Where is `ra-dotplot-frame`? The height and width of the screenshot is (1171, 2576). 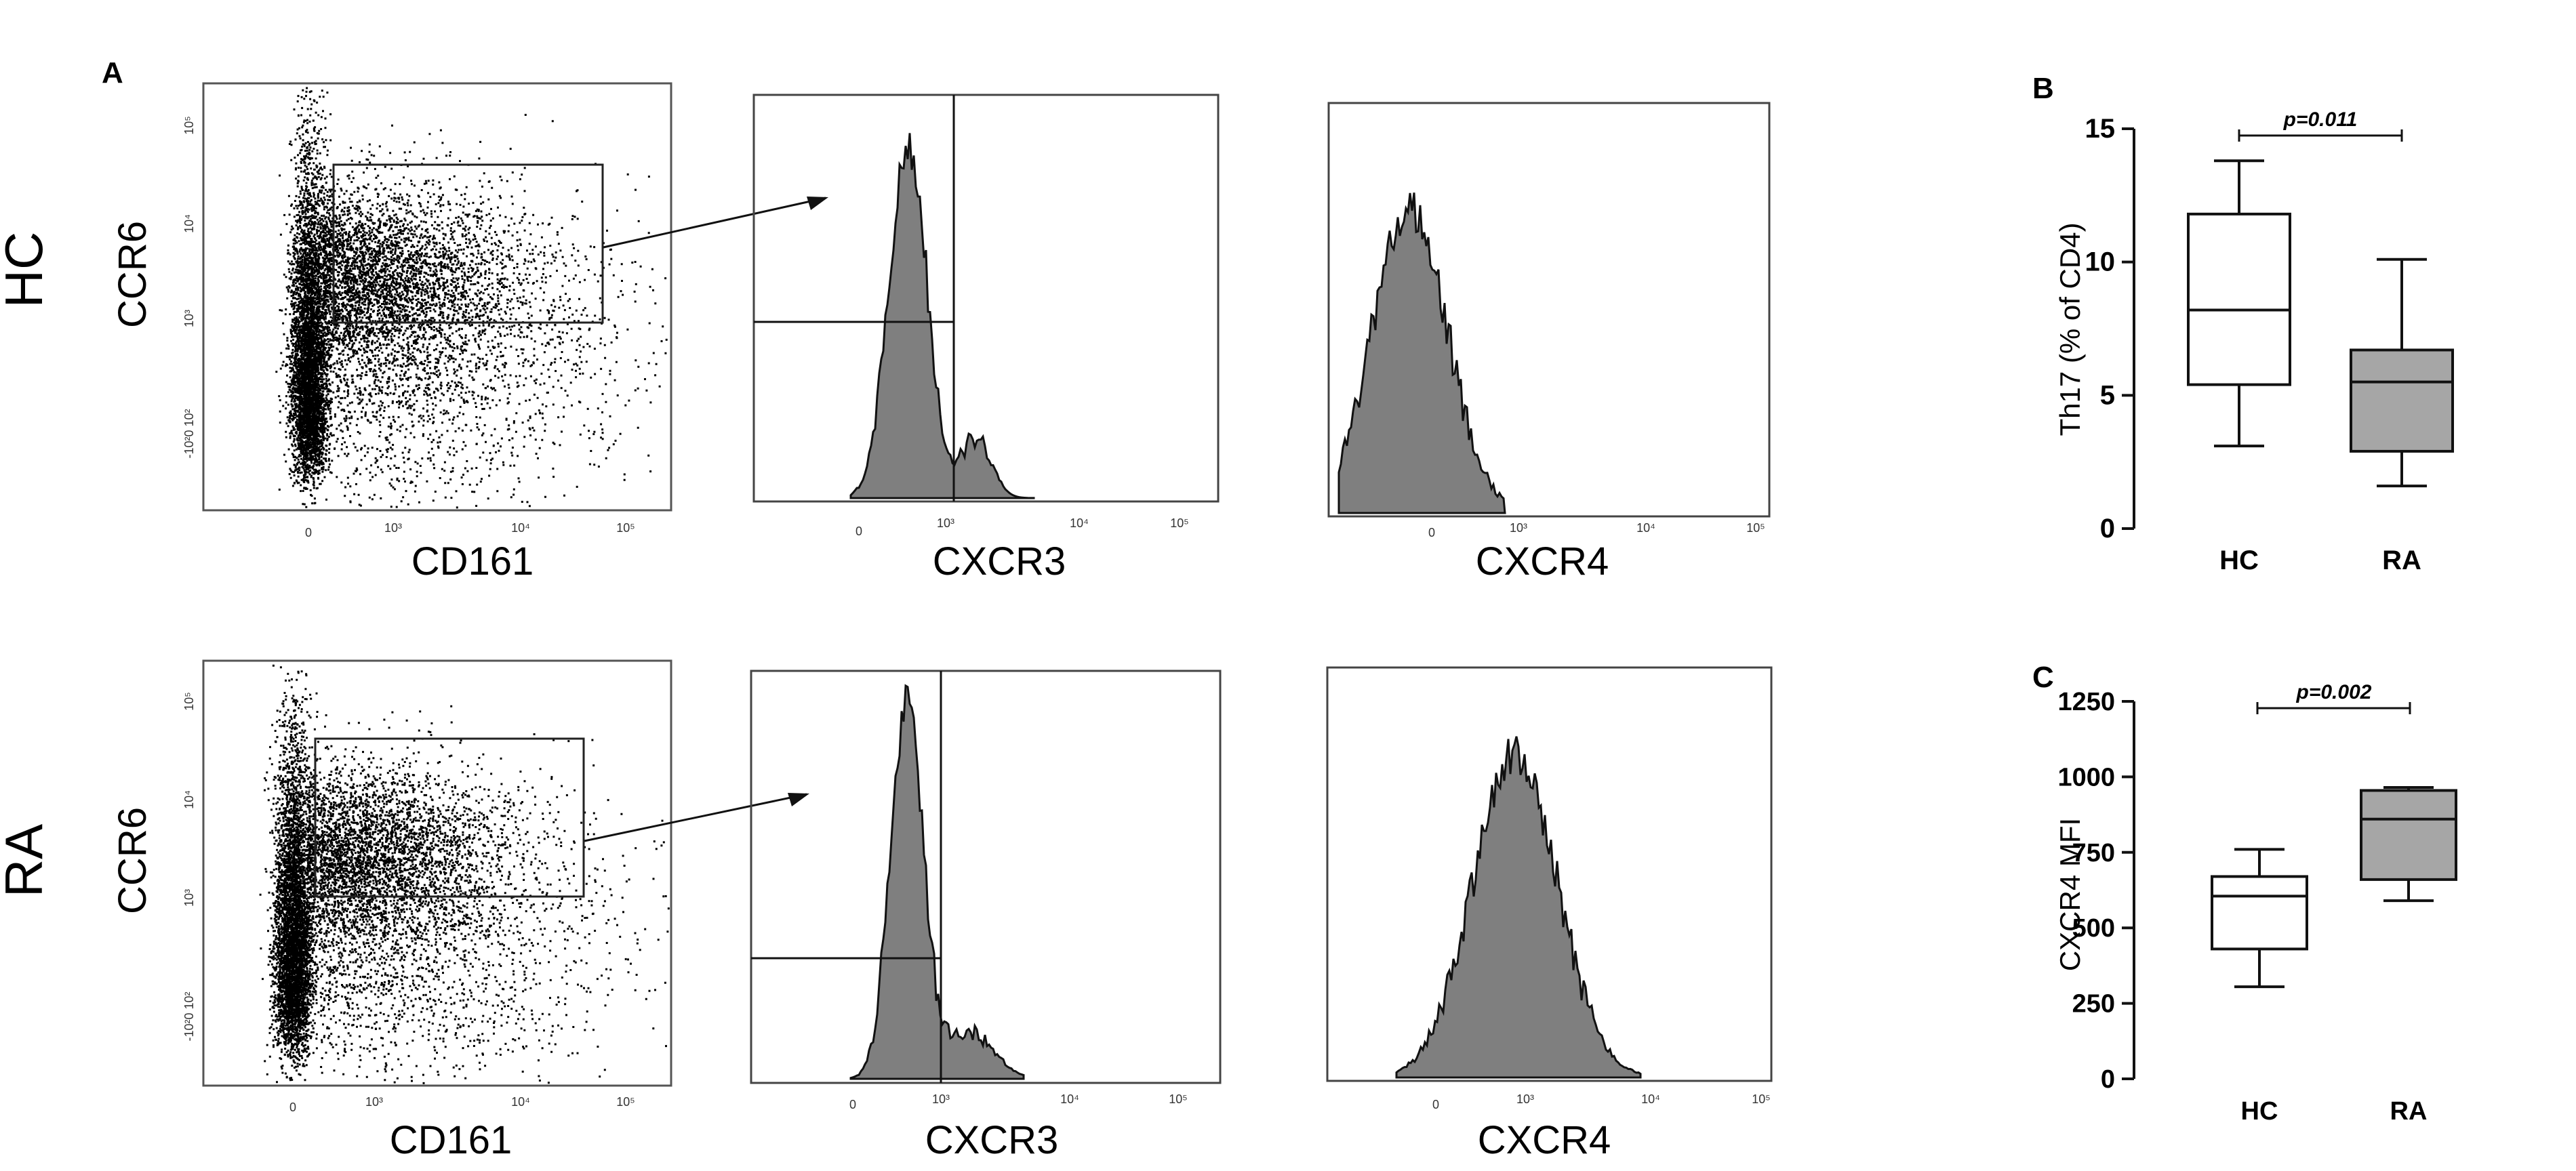
ra-dotplot-frame is located at coordinates (437, 873).